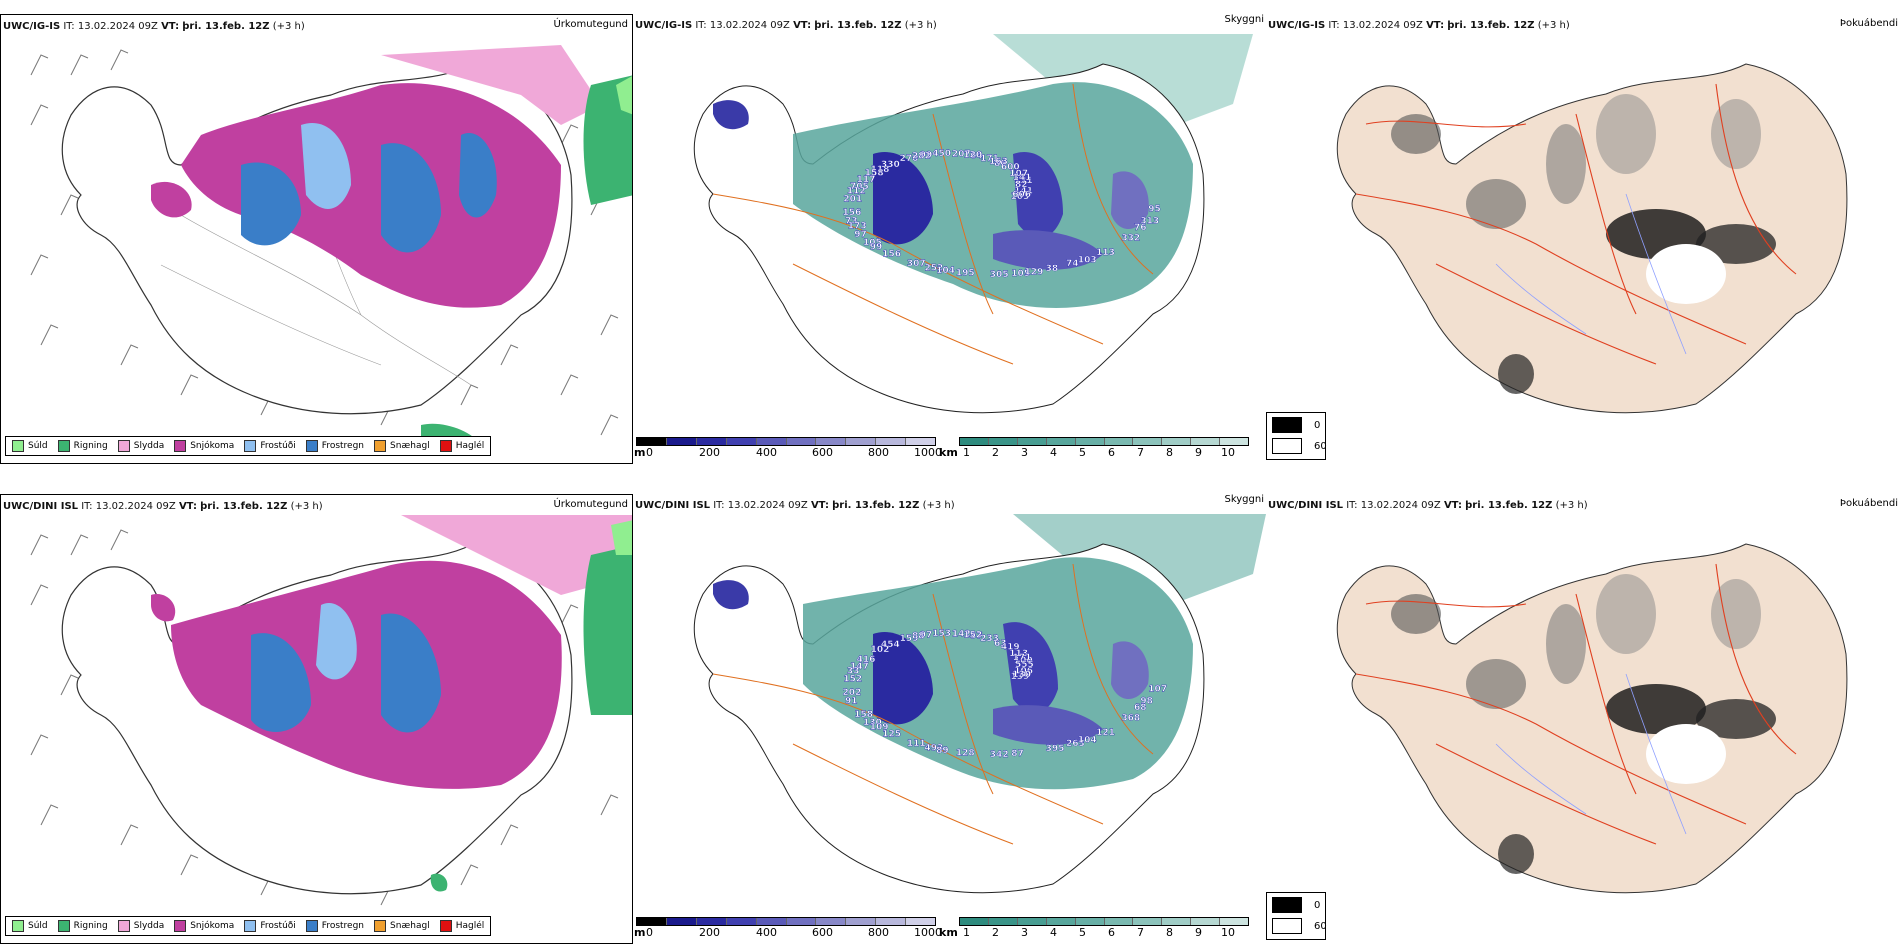 The width and height of the screenshot is (1900, 950). What do you see at coordinates (1000, 164) in the screenshot?
I see `visibility-value-label: 86` at bounding box center [1000, 164].